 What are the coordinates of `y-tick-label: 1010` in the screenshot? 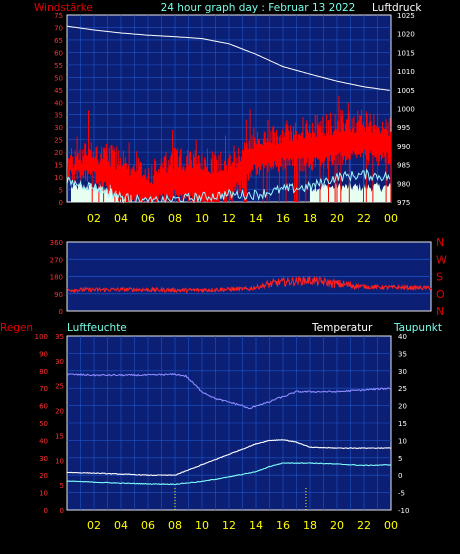 It's located at (406, 72).